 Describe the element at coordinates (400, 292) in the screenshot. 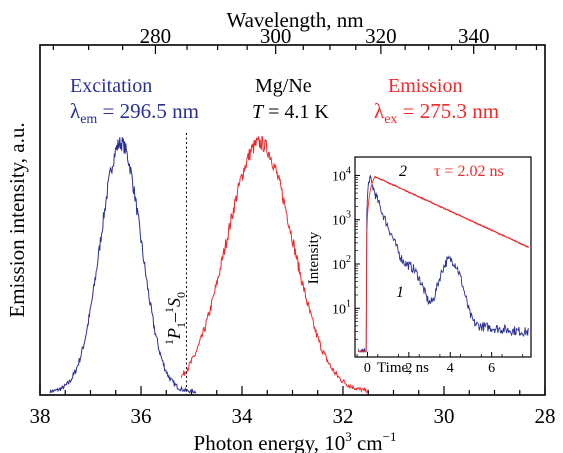

I see `series-label-1: 1` at that location.